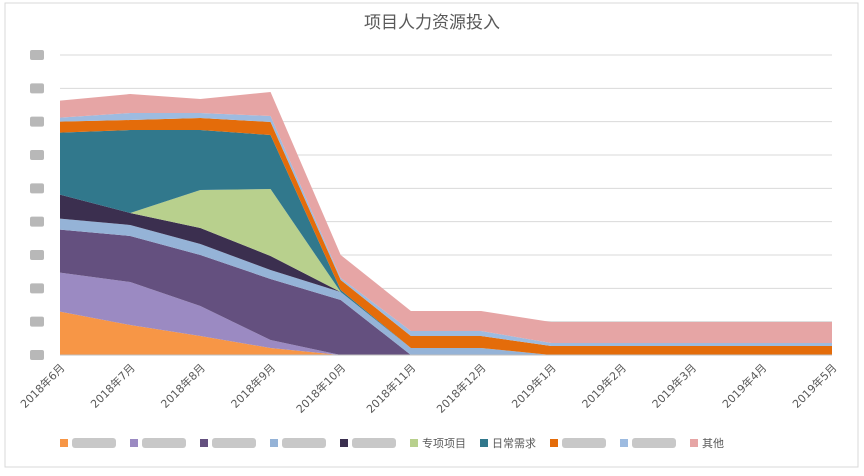  I want to click on area, so click(446, 333).